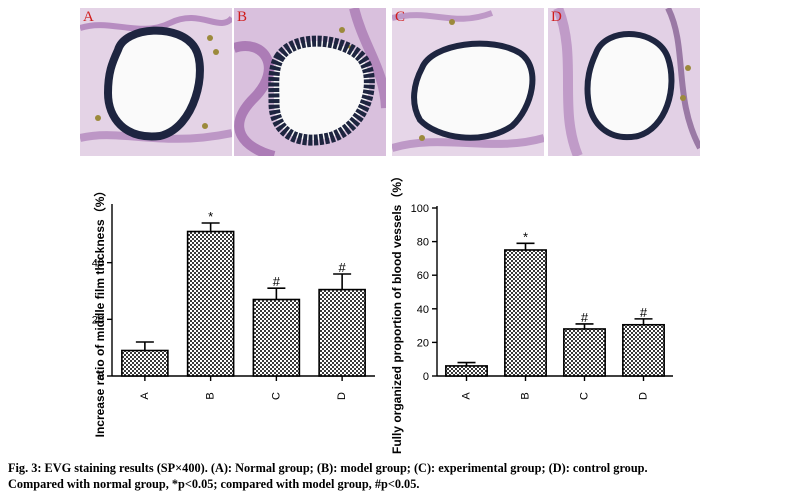 The height and width of the screenshot is (500, 789). Describe the element at coordinates (420, 209) in the screenshot. I see `y-tick-label: 100` at that location.